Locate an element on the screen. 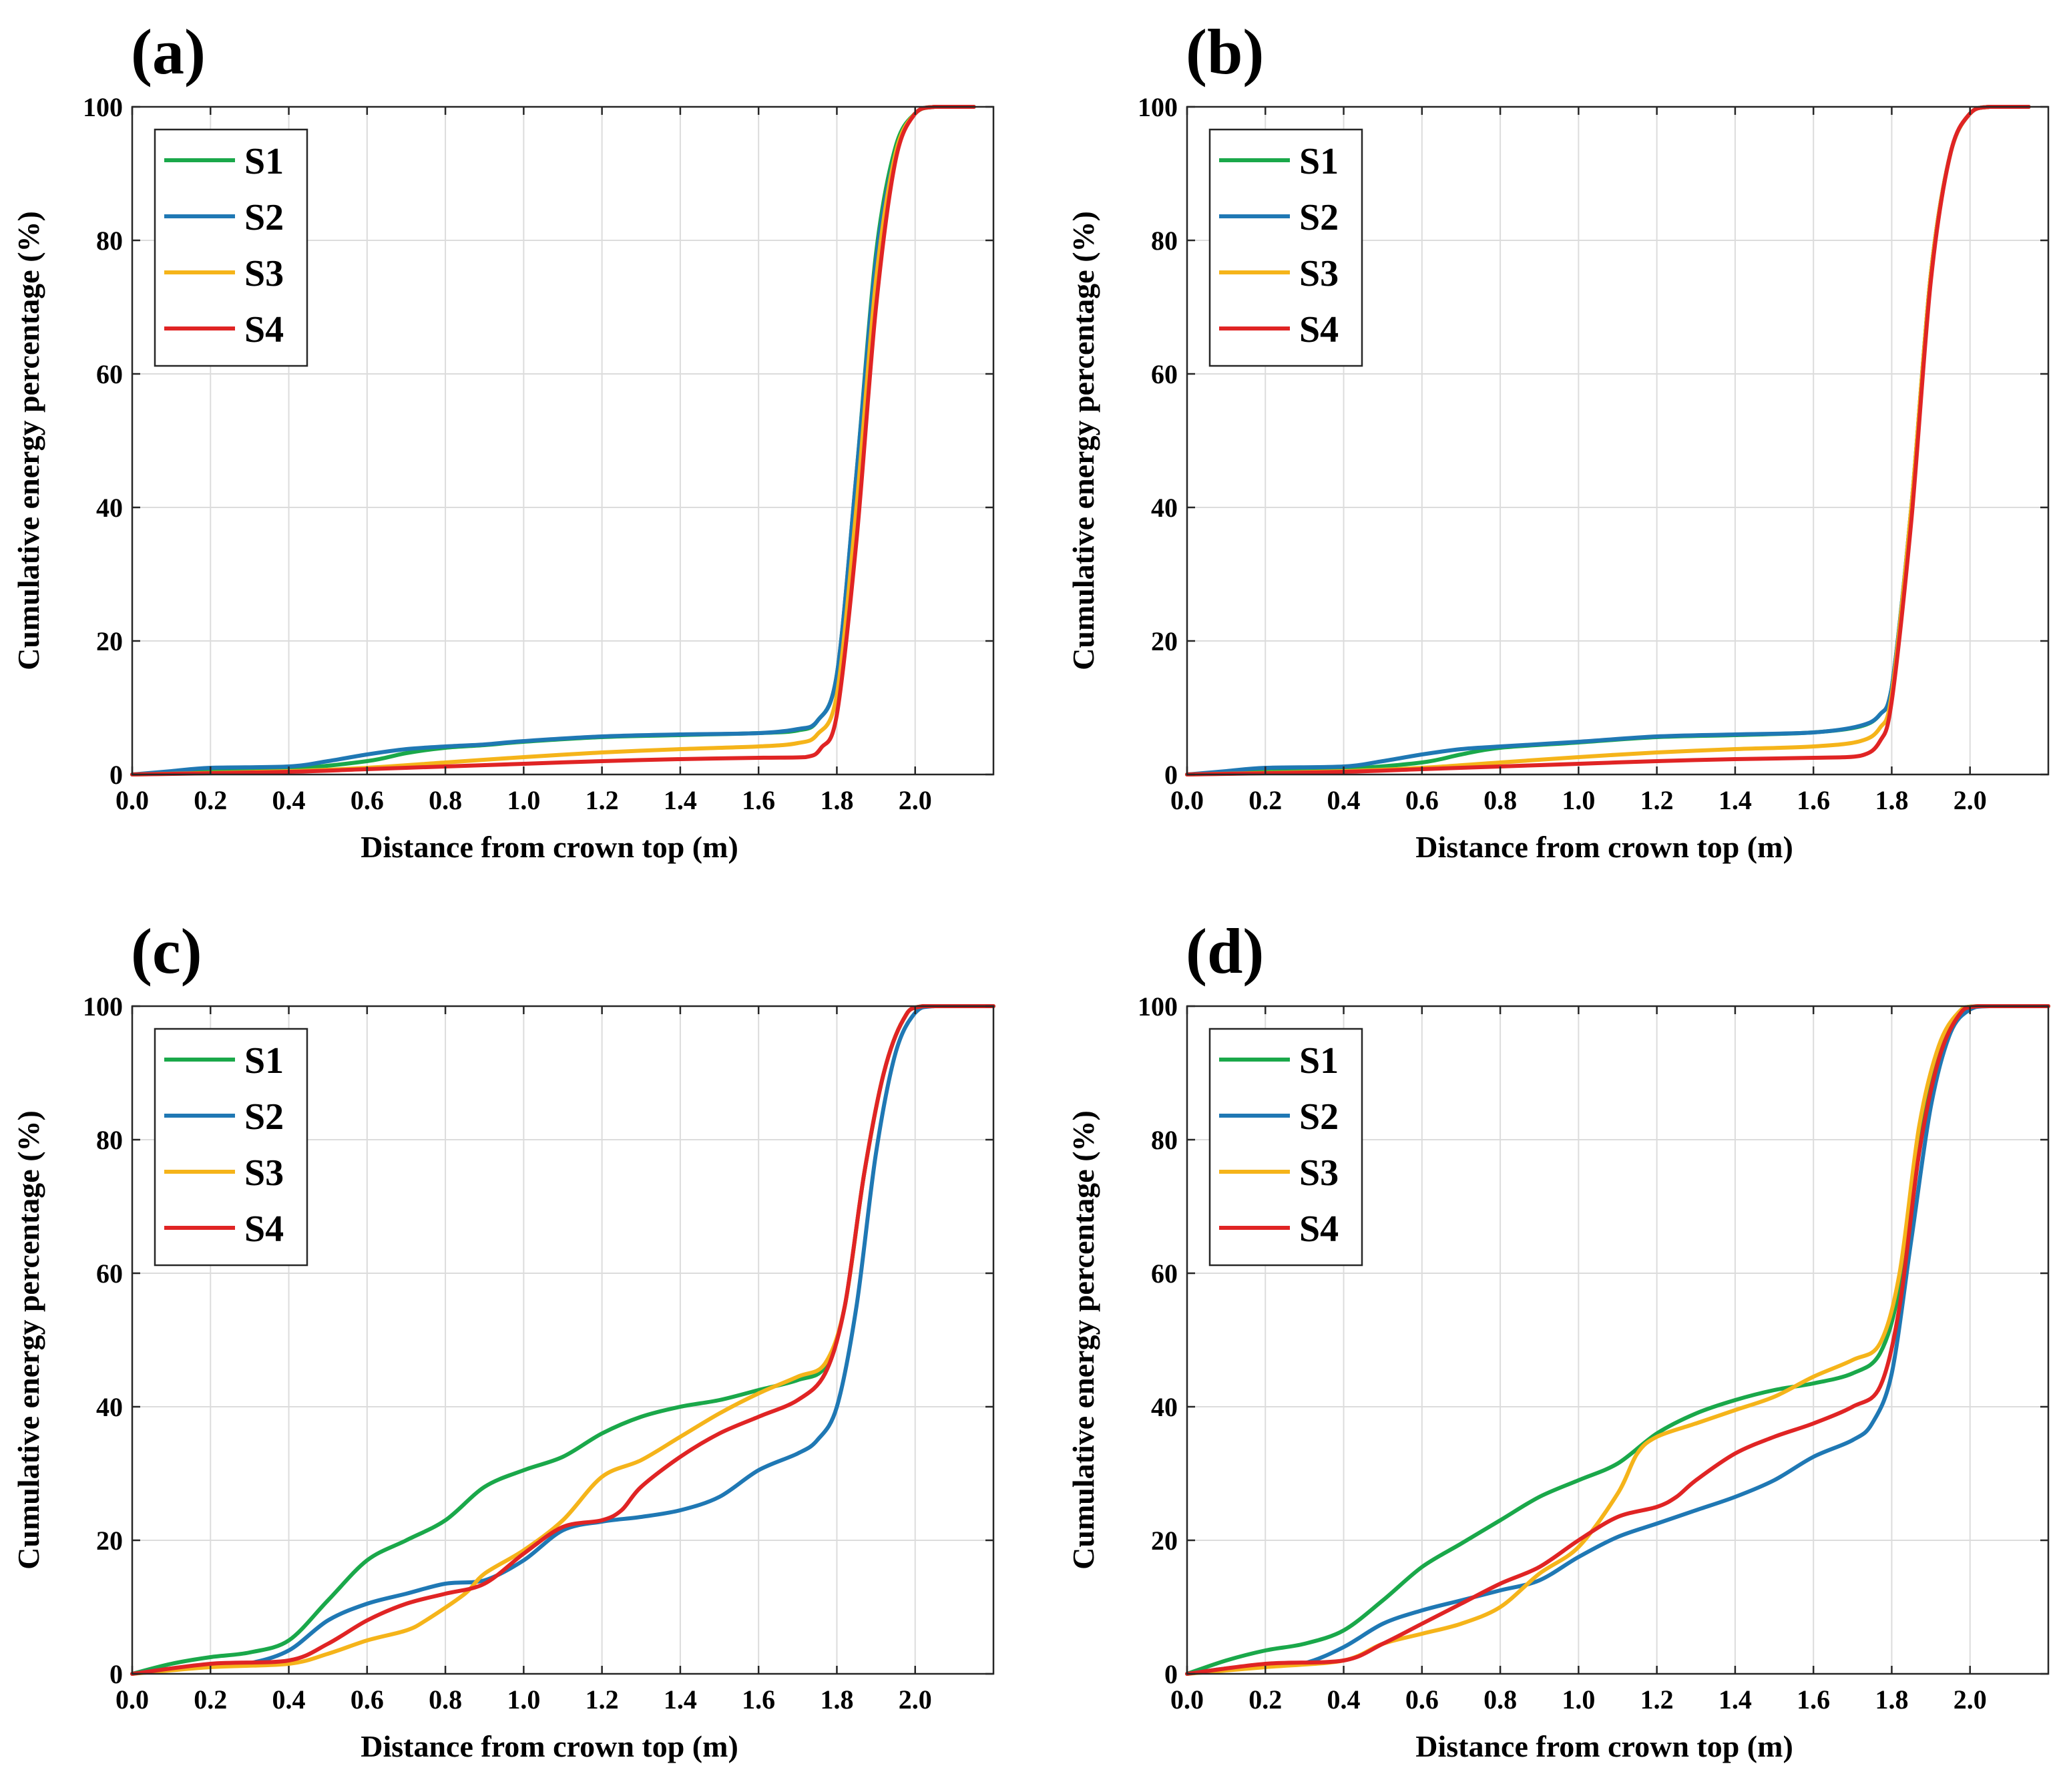 The width and height of the screenshot is (2059, 1792). panel-label: (d) is located at coordinates (1225, 951).